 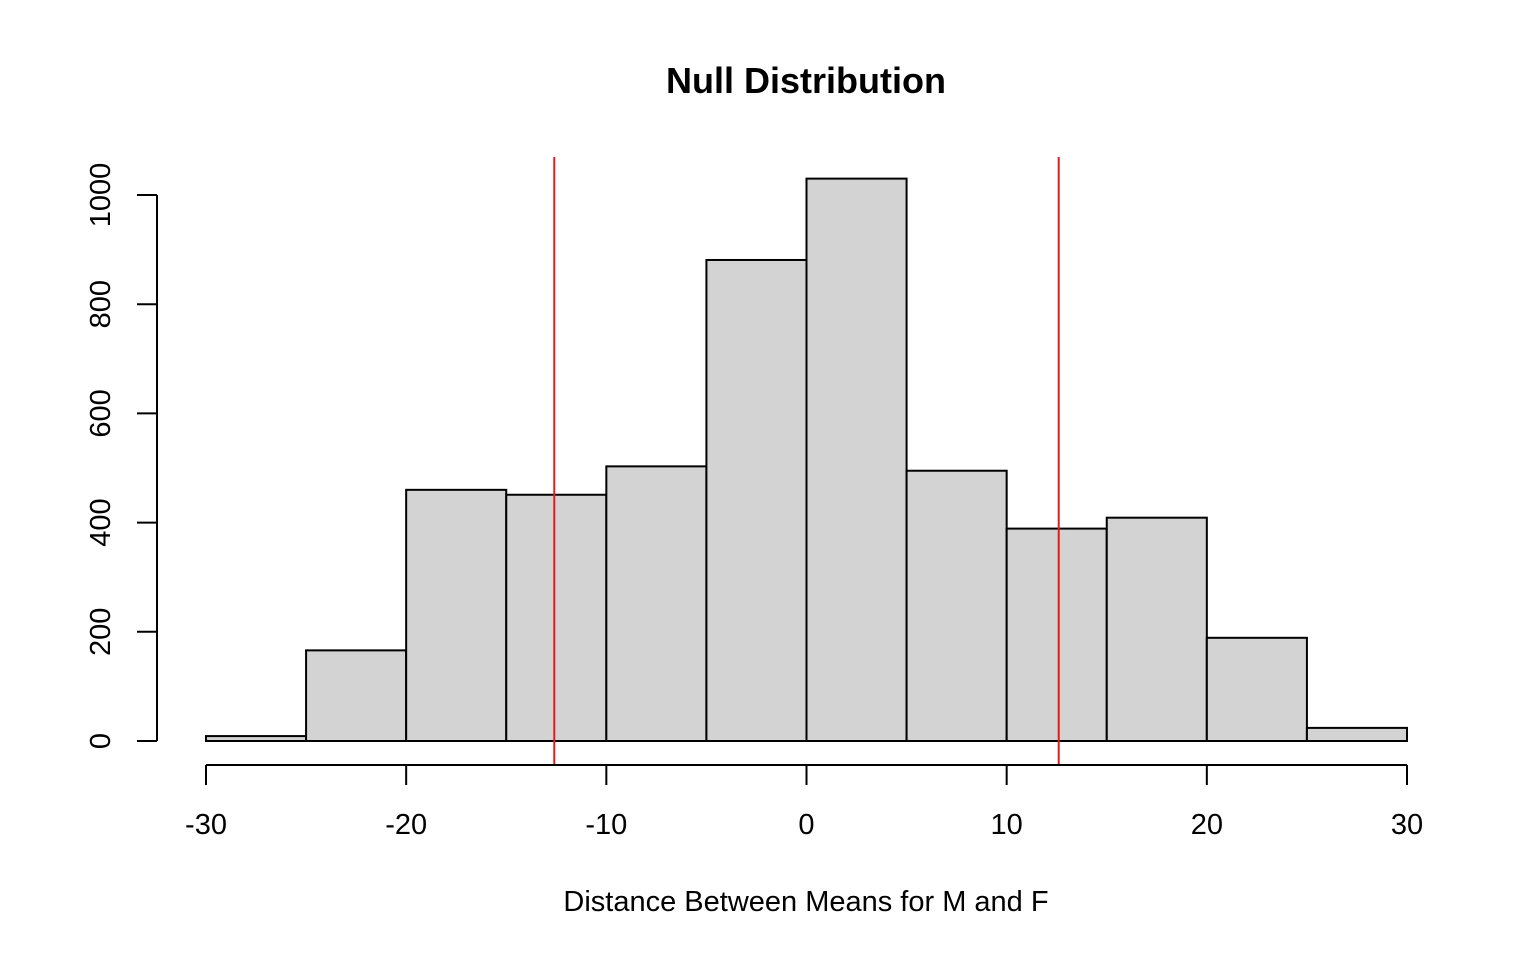 What do you see at coordinates (101, 304) in the screenshot?
I see `y-tick-label: 800` at bounding box center [101, 304].